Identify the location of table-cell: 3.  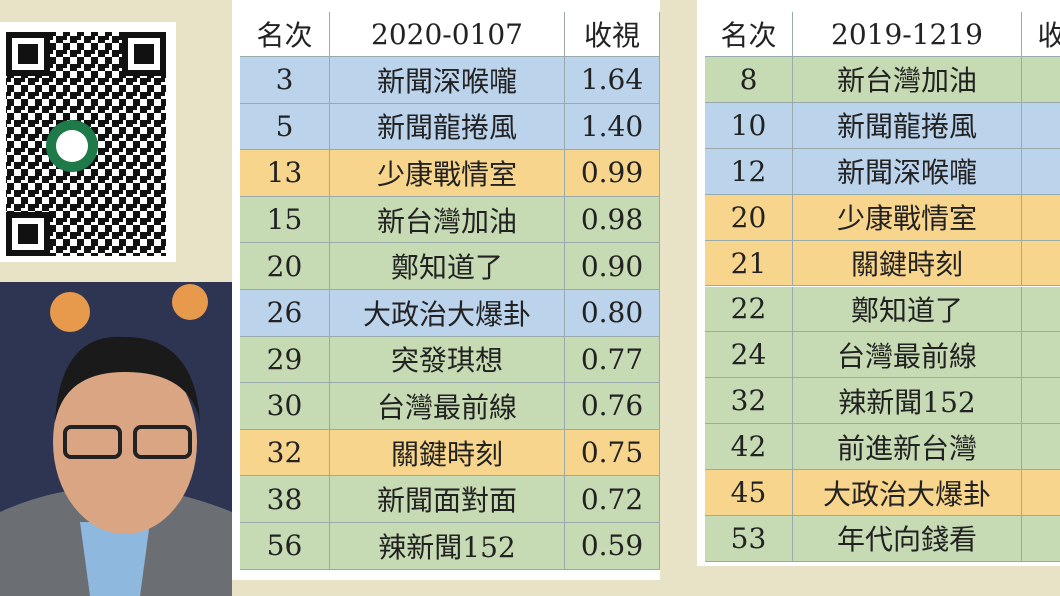
(285, 80).